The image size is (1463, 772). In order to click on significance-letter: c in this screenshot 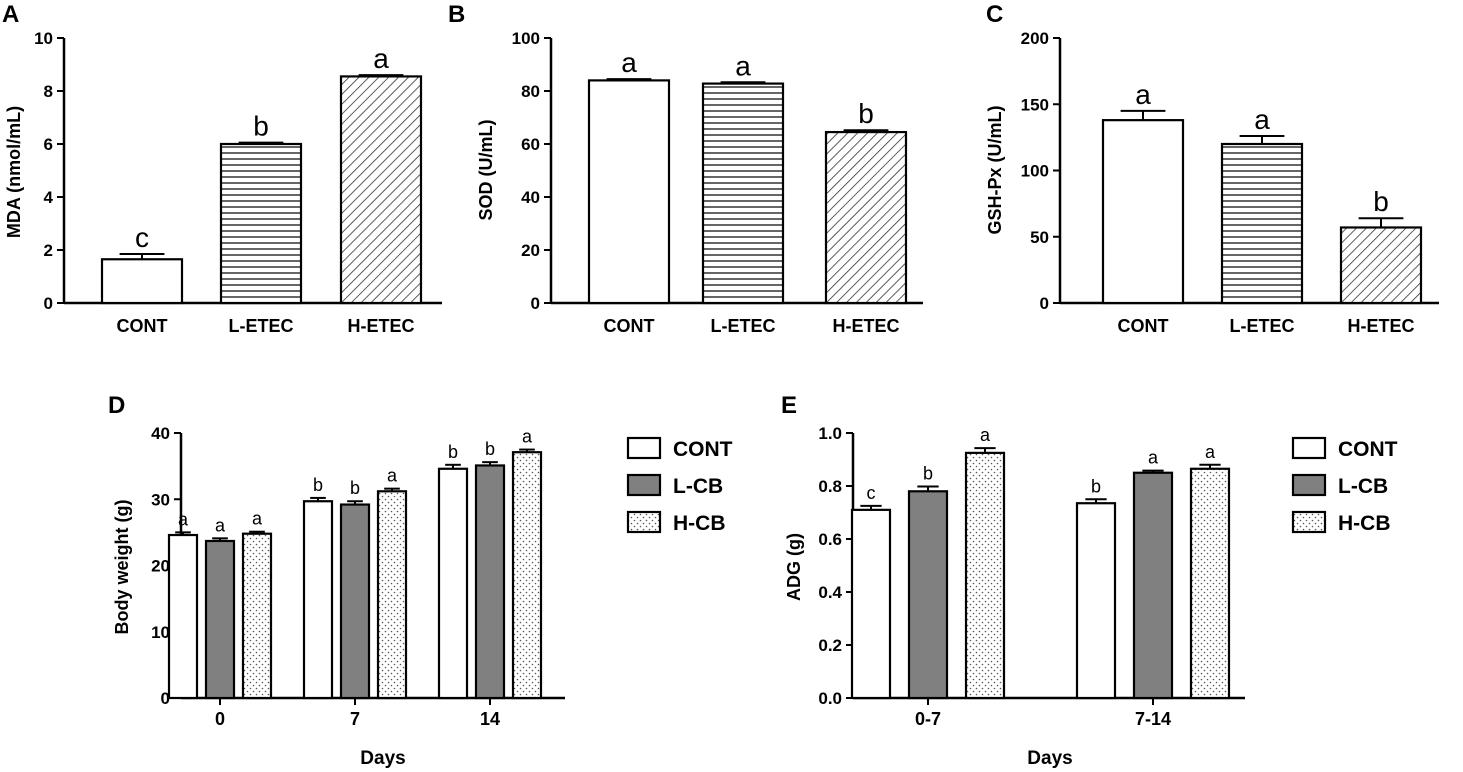, I will do `click(142, 237)`.